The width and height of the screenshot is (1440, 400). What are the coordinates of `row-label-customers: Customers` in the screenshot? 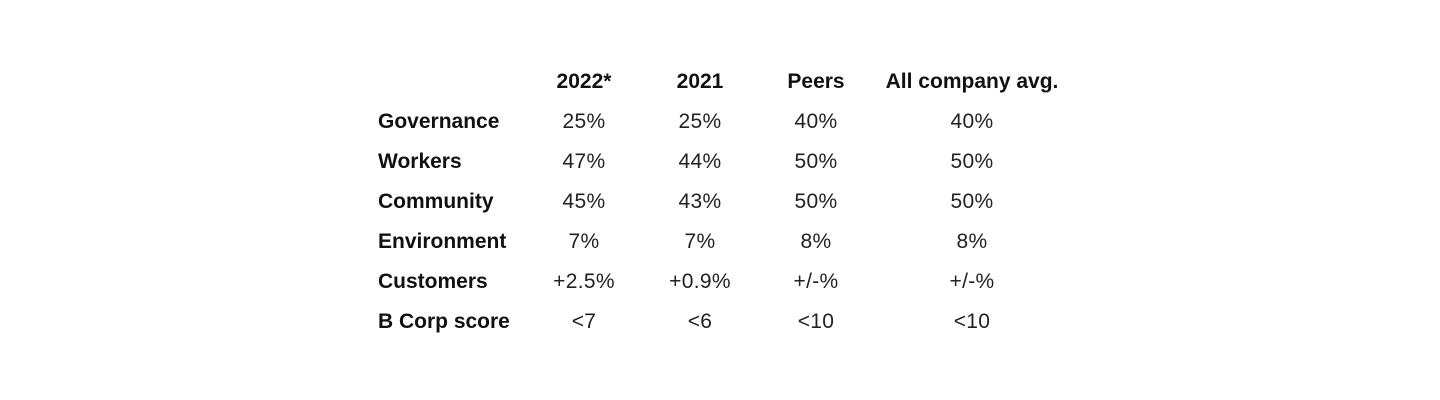 It's located at (433, 281).